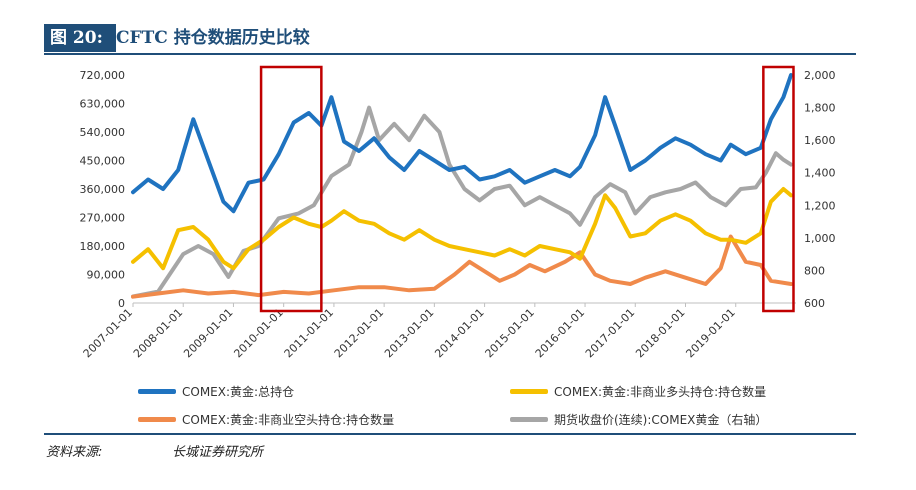 This screenshot has height=490, width=916. I want to click on y-right-tick-label: 1,200, so click(820, 205).